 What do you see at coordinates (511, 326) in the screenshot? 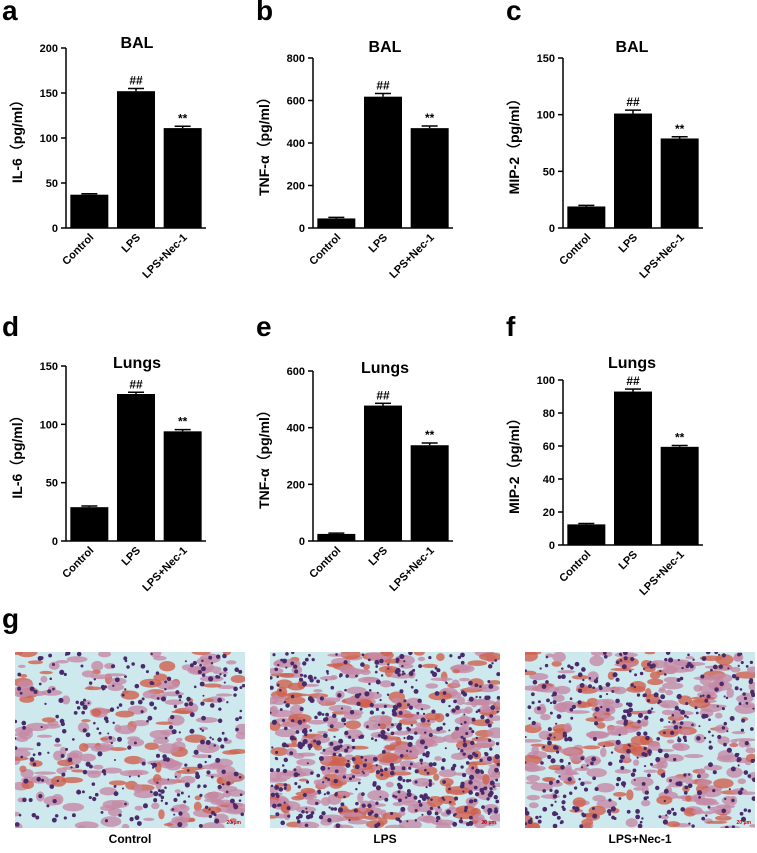
I see `panel-label: f` at bounding box center [511, 326].